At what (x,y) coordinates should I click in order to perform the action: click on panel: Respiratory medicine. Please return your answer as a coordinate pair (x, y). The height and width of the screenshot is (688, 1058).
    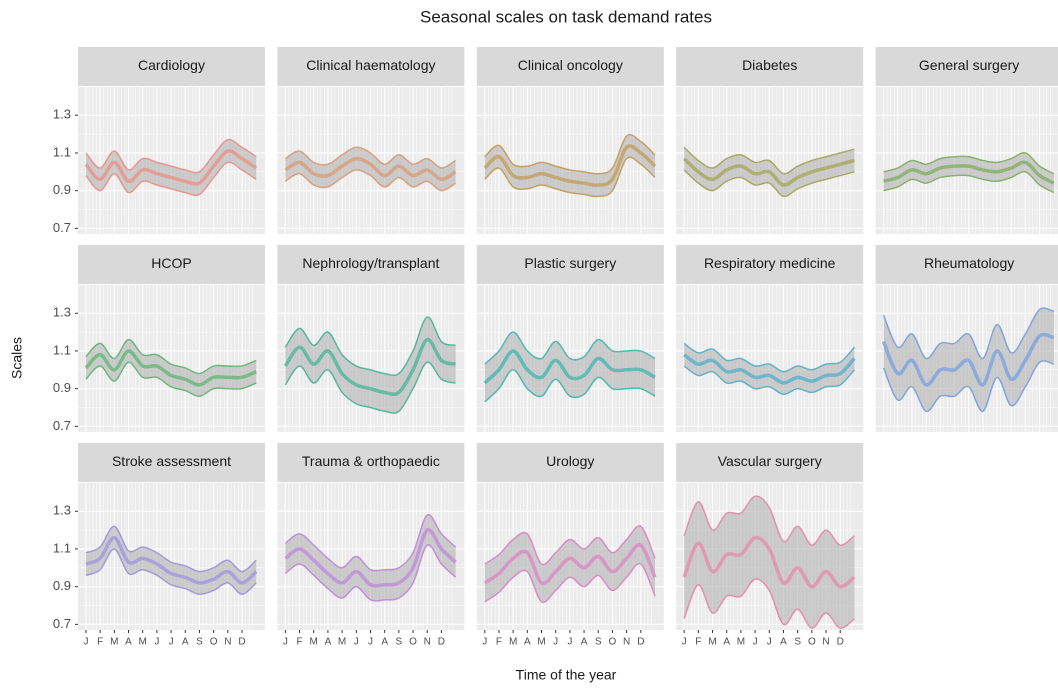
    Looking at the image, I should click on (770, 338).